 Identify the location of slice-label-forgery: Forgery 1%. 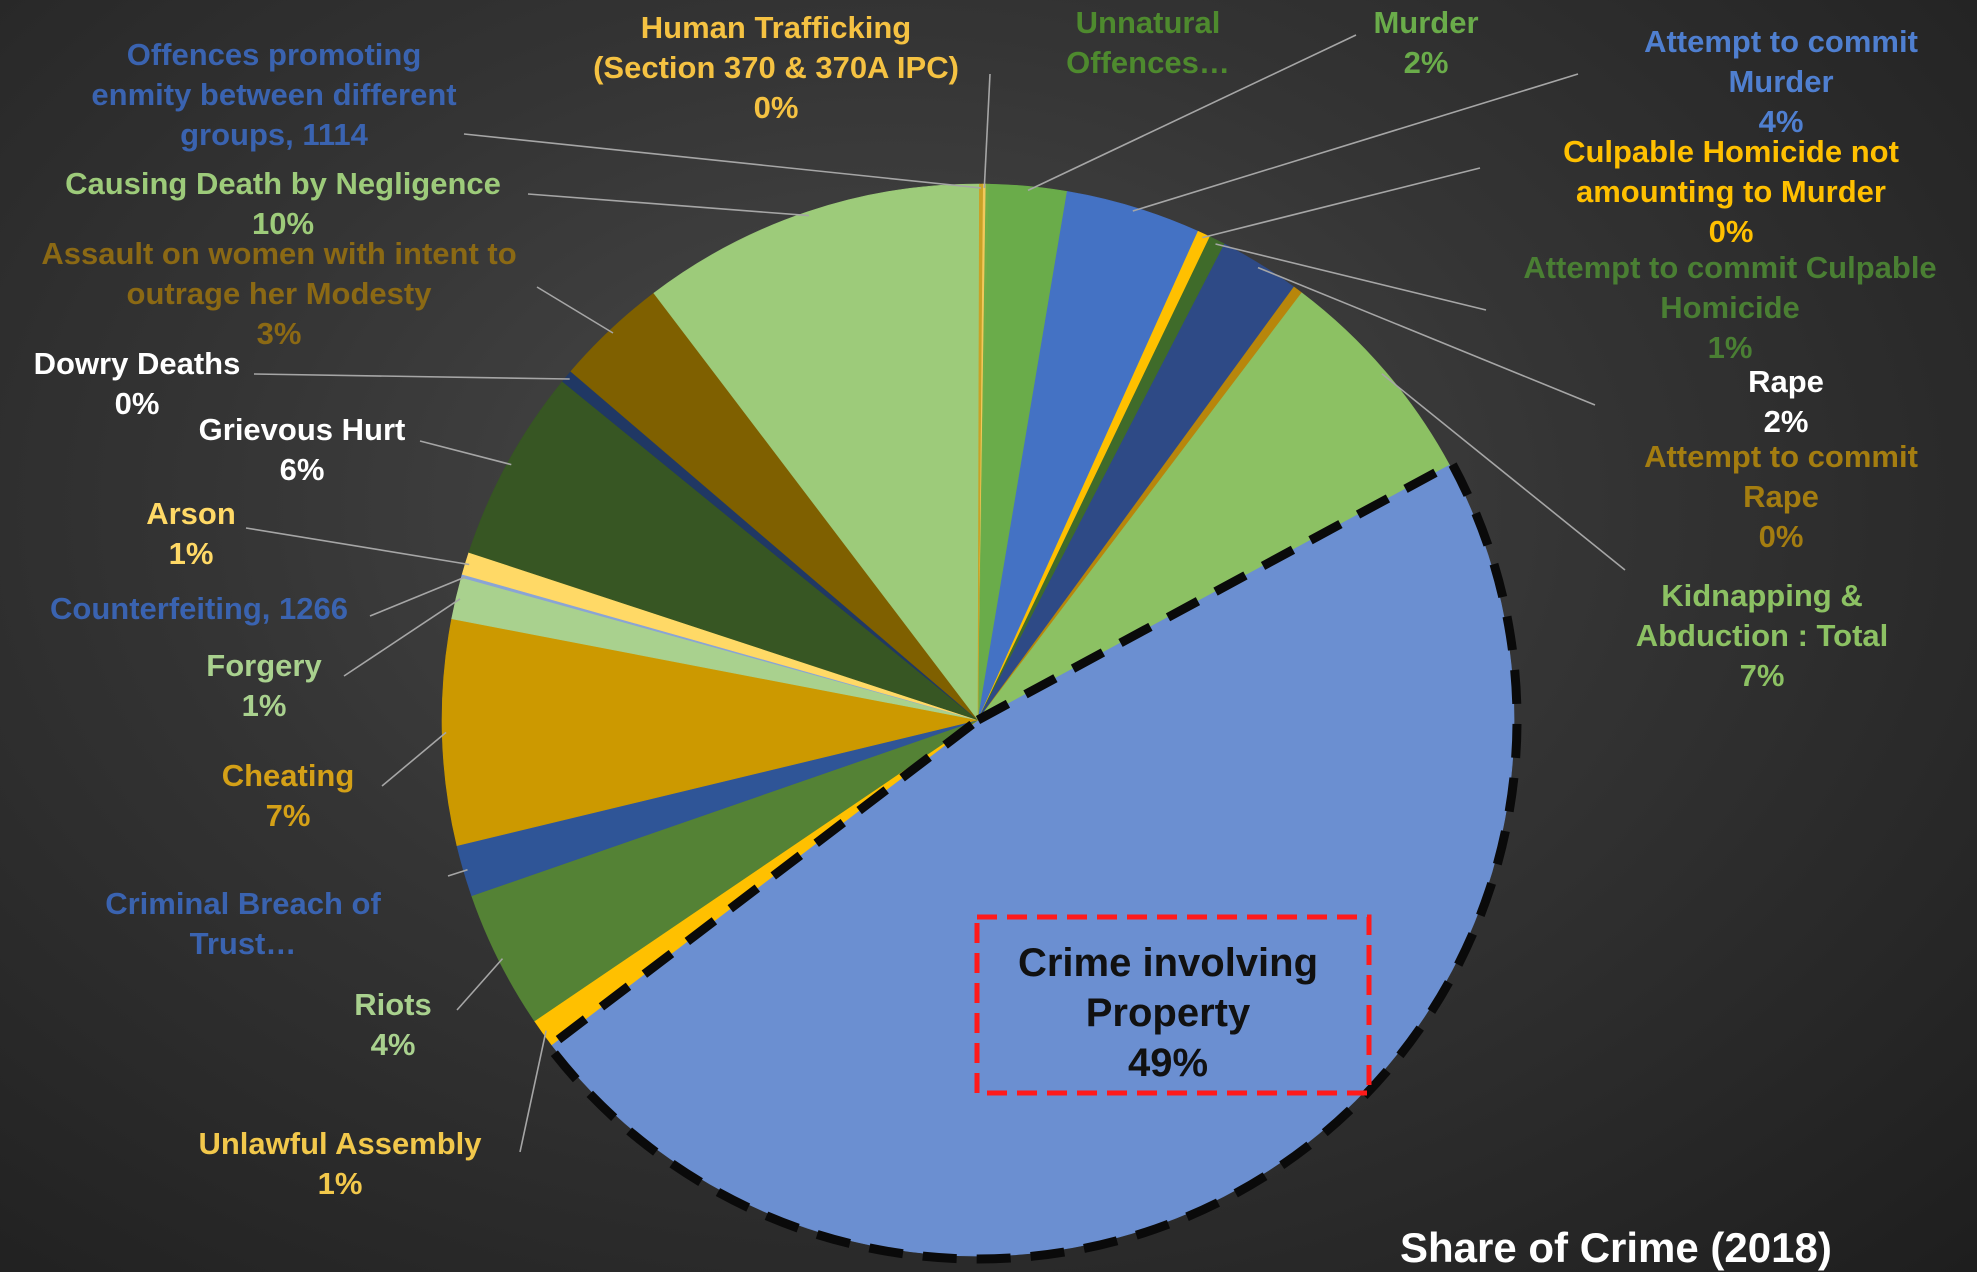
(264, 685).